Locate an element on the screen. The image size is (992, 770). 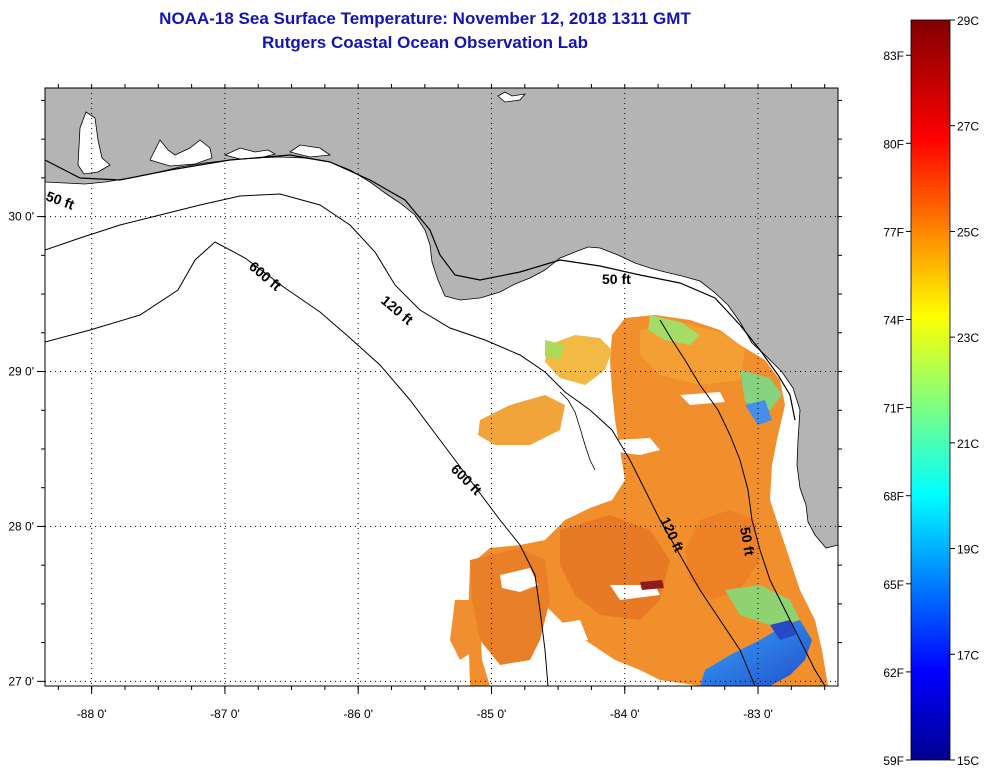
map-subtitle: Rutgers Coastal Ocean Observation Lab is located at coordinates (425, 42).